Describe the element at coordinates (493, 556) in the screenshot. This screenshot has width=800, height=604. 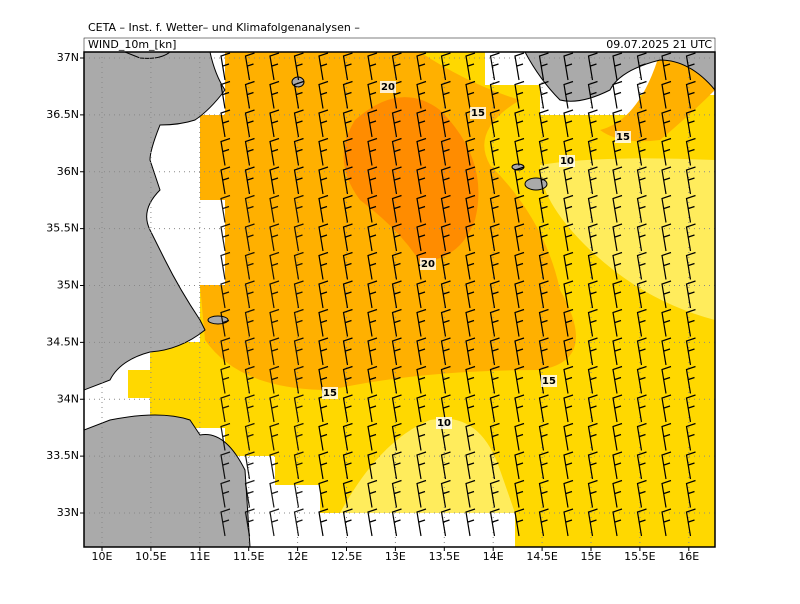
I see `lon-tick-label: 14E` at that location.